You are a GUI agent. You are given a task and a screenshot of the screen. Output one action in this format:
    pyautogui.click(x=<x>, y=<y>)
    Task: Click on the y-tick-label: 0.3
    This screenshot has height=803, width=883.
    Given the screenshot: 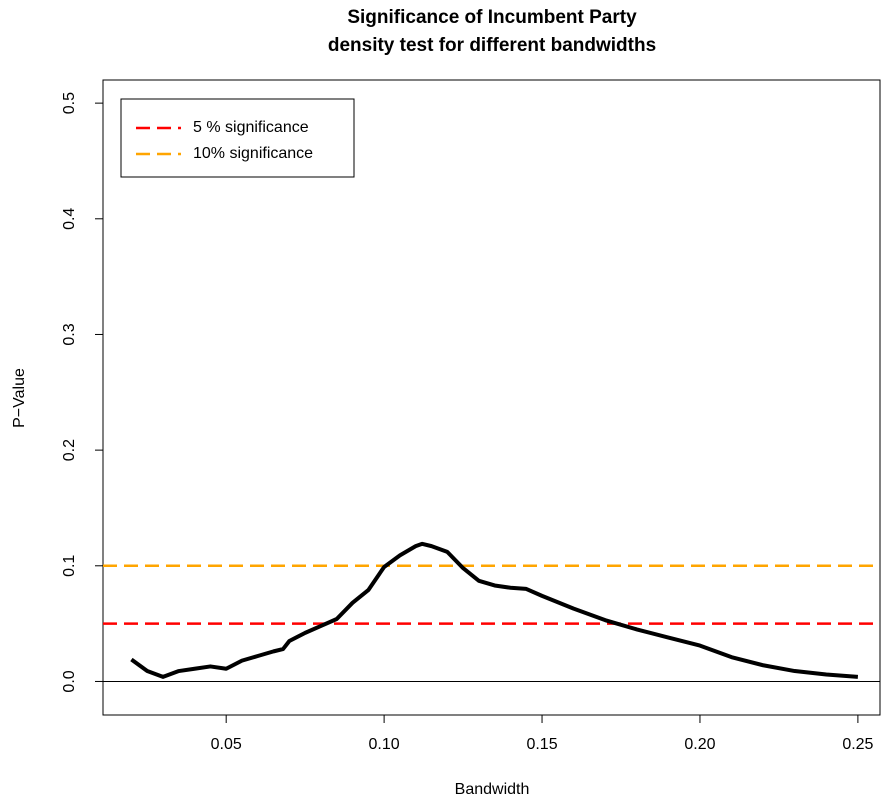 What is the action you would take?
    pyautogui.click(x=69, y=334)
    